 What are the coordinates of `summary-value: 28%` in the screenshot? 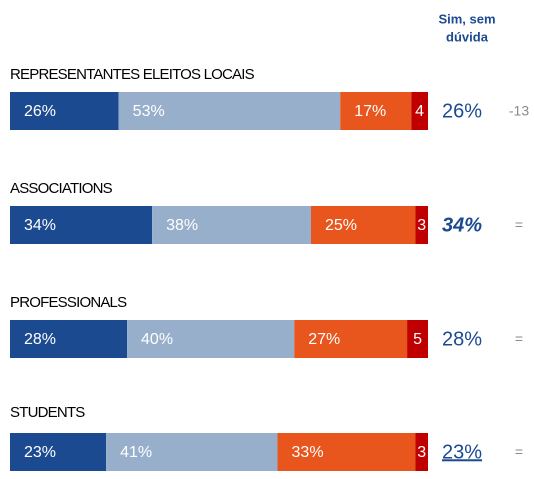 It's located at (462, 339).